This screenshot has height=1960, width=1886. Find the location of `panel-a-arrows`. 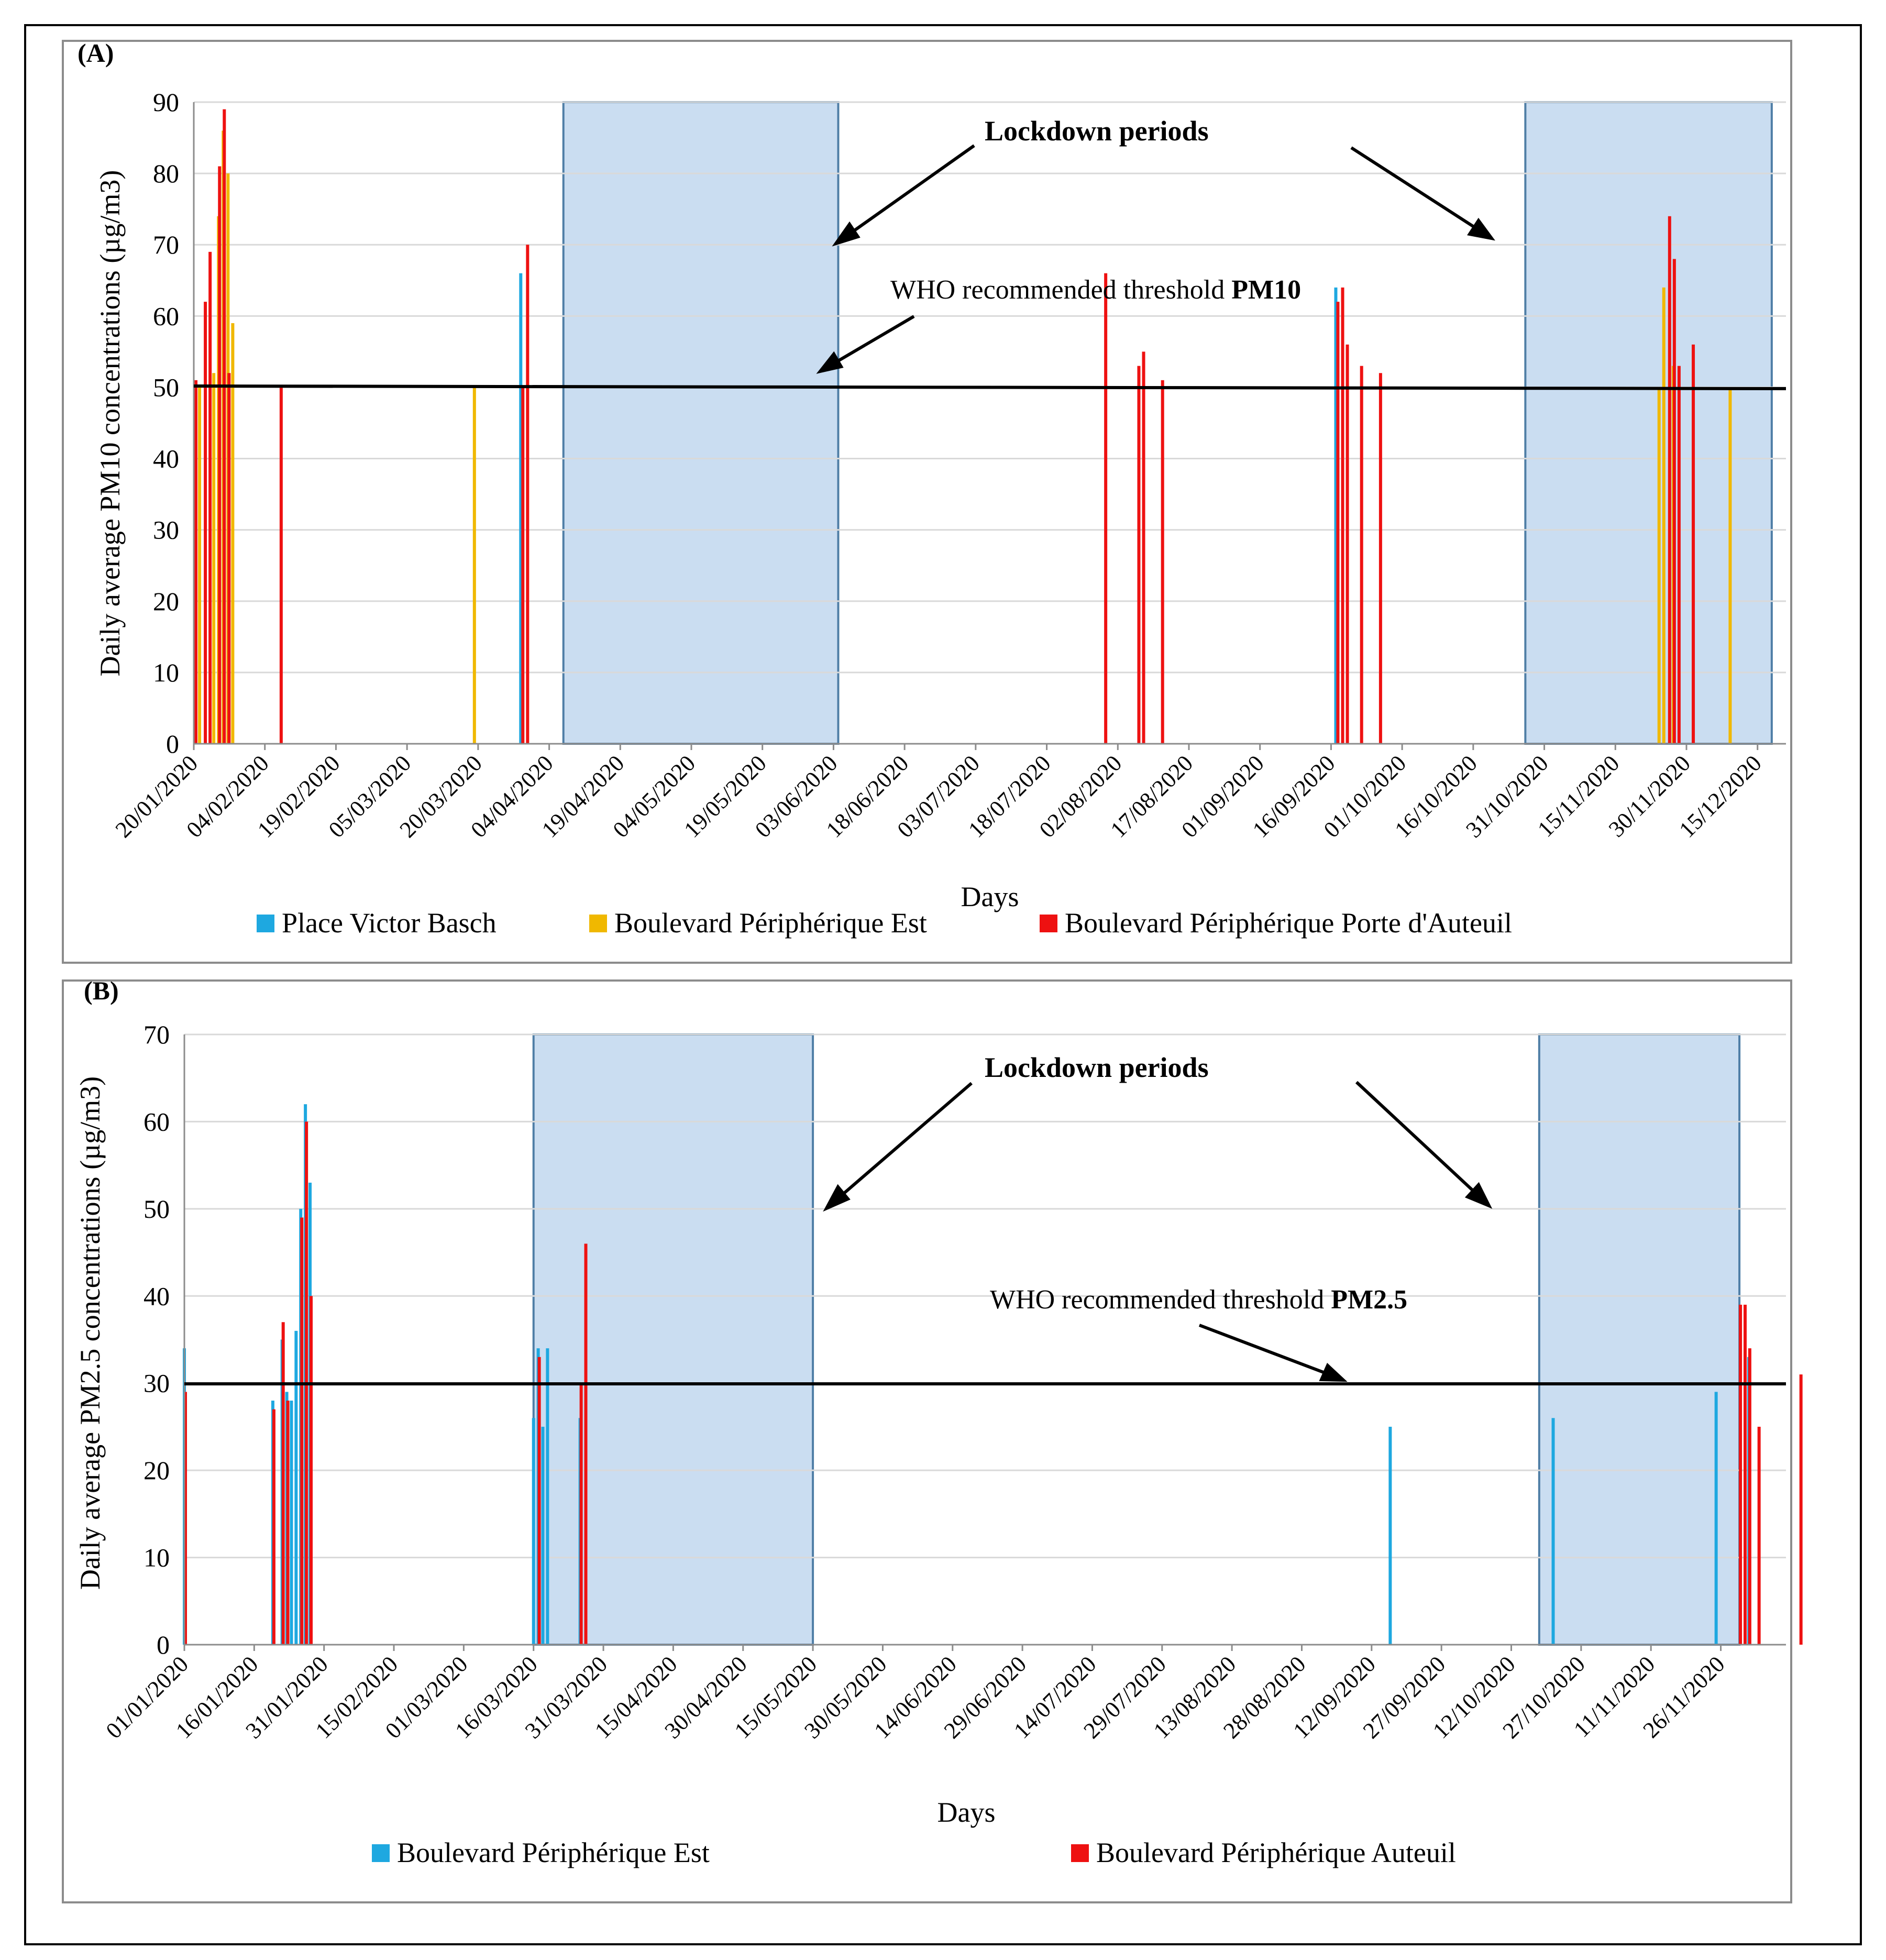

panel-a-arrows is located at coordinates (1155, 259).